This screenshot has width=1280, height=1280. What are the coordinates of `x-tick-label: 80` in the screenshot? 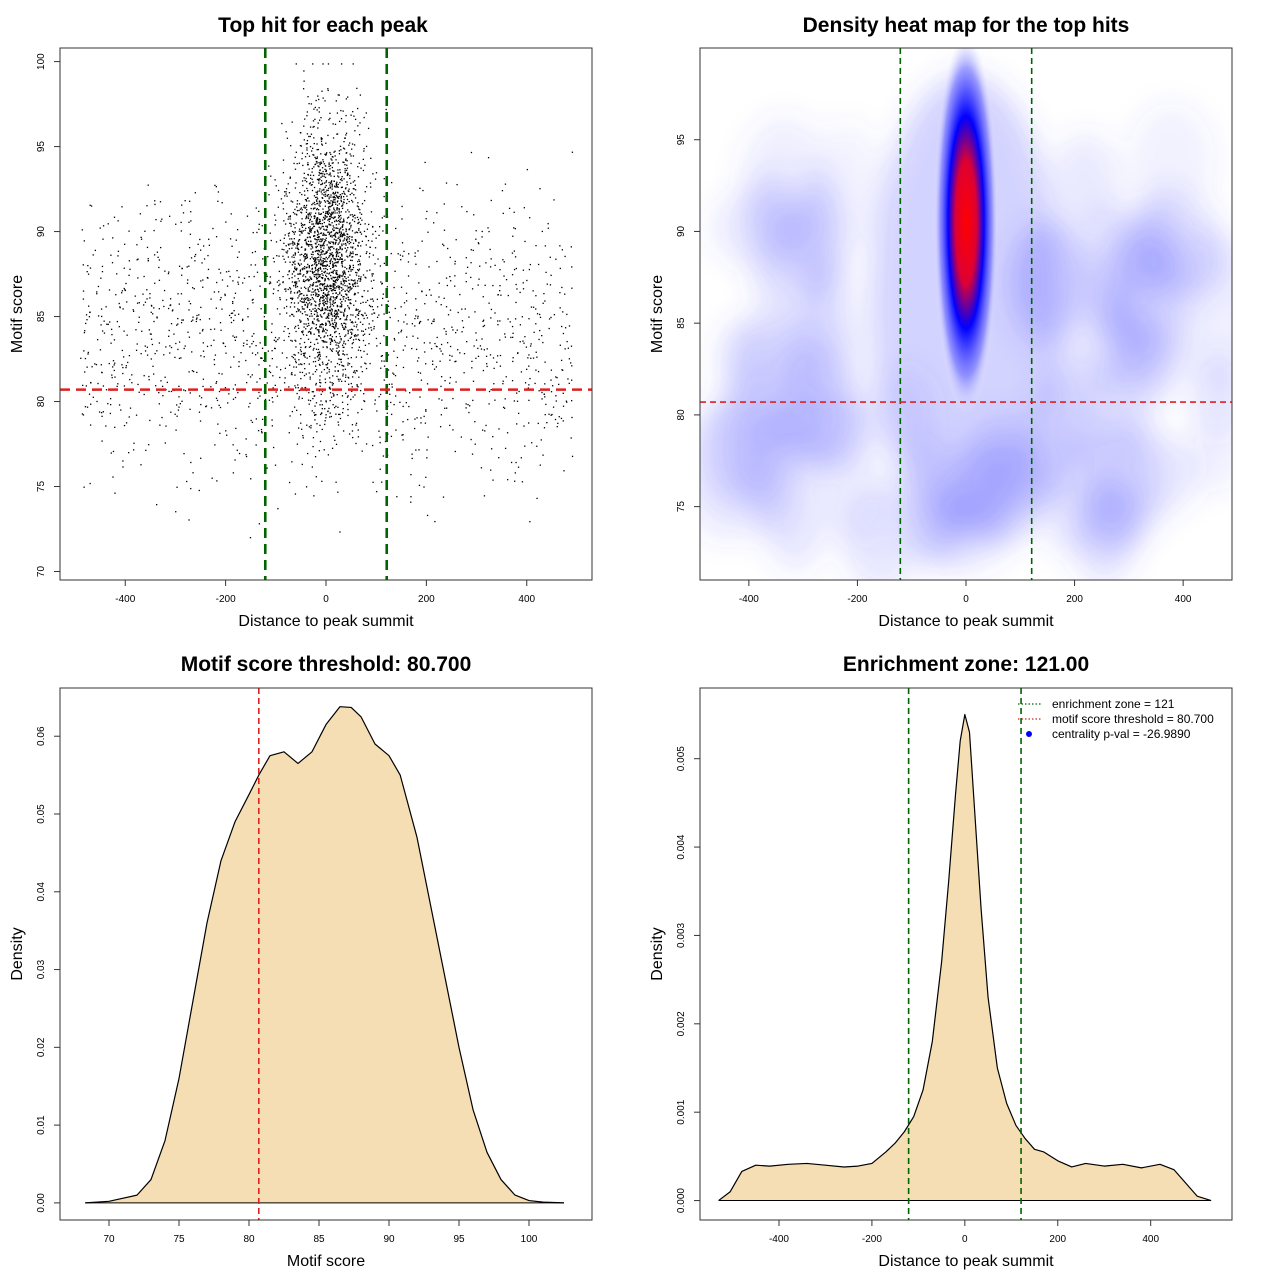 It's located at (249, 1239).